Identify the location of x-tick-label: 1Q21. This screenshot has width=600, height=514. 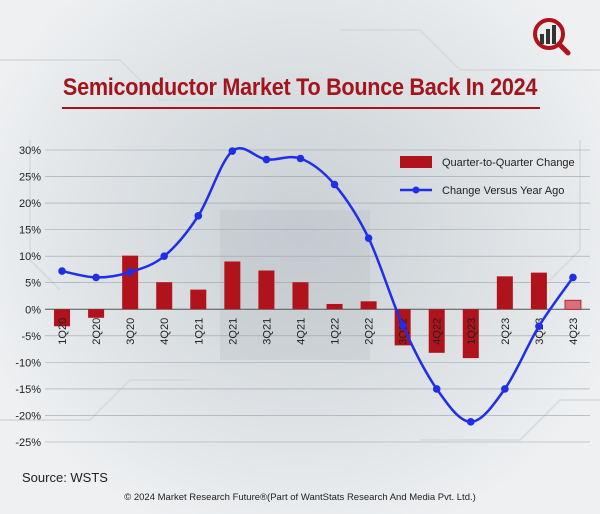
(199, 331).